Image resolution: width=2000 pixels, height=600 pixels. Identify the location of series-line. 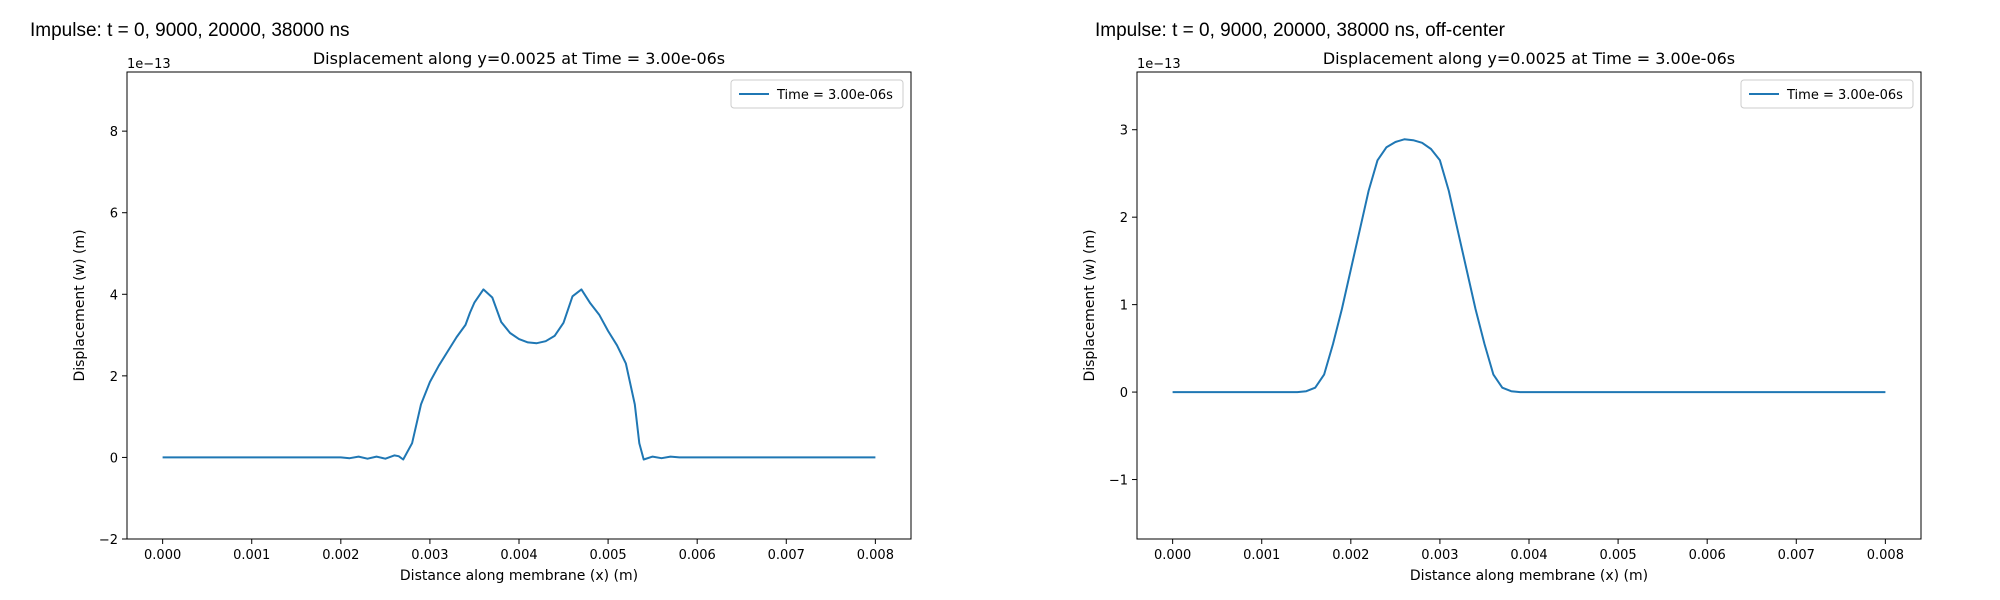
(519, 374).